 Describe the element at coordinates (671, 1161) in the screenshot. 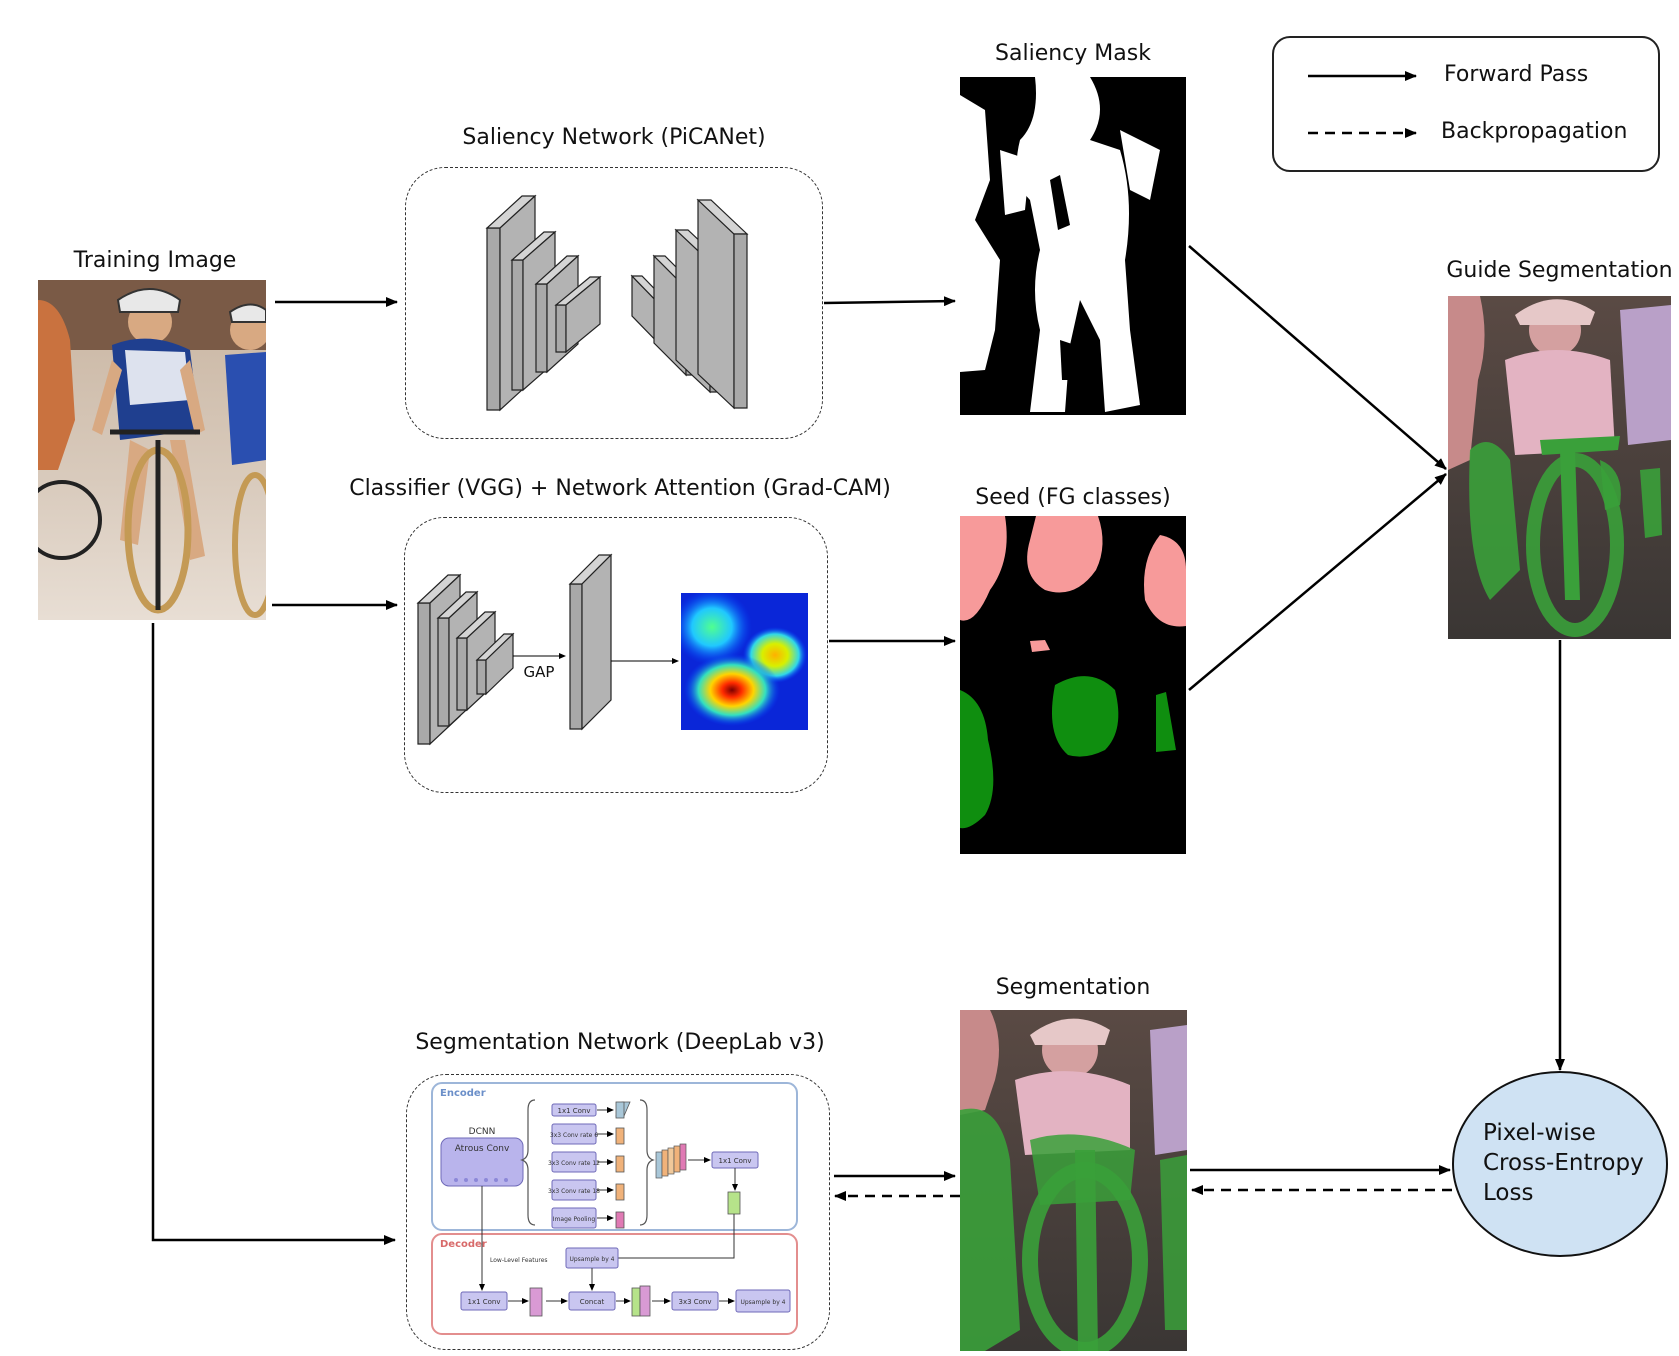

I see `aspp-concat-stack` at that location.